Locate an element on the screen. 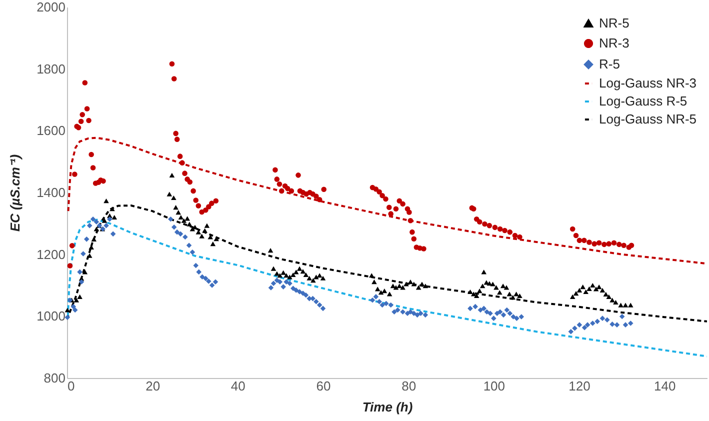 This screenshot has width=709, height=421. y-tick-label: 1200 is located at coordinates (51, 254).